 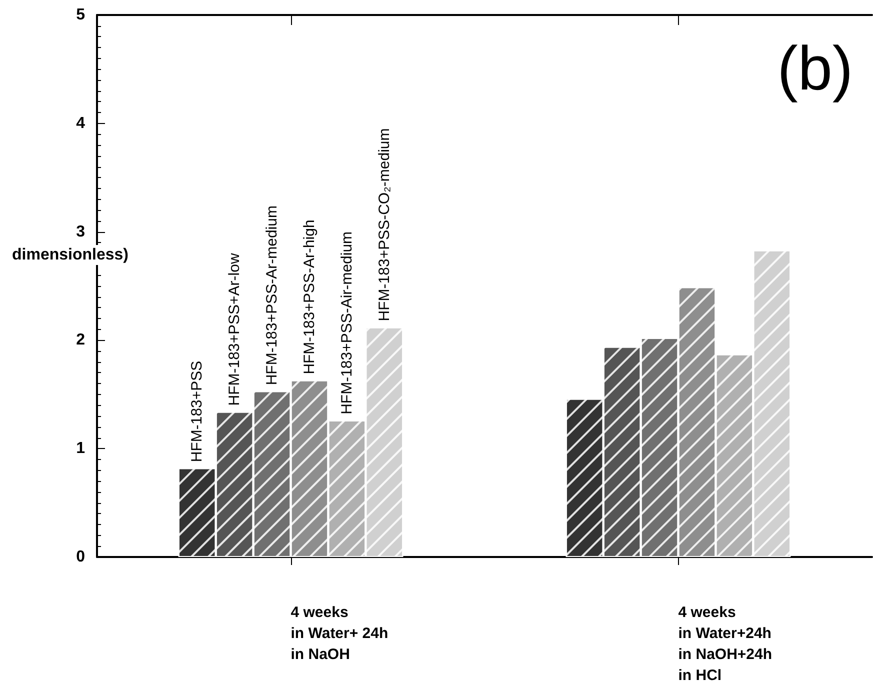 What do you see at coordinates (81, 557) in the screenshot?
I see `y-tick-label: 0` at bounding box center [81, 557].